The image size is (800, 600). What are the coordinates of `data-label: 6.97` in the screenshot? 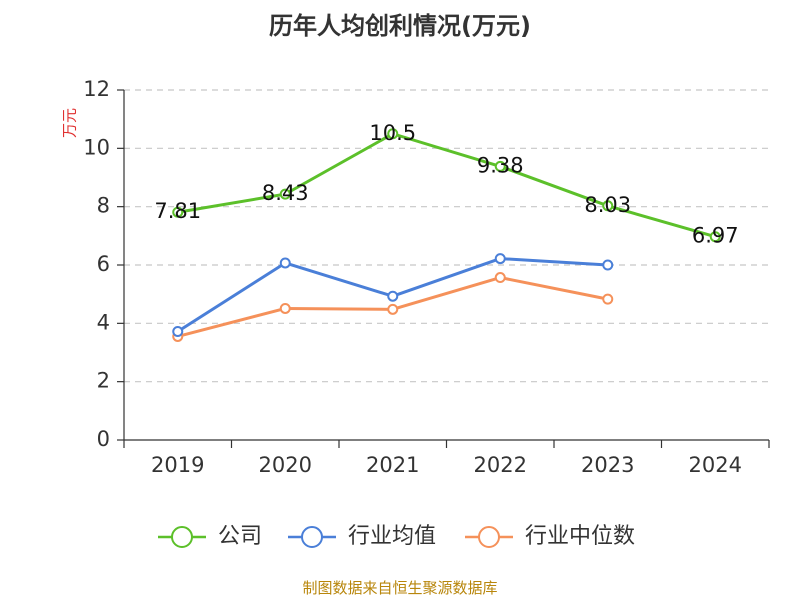 It's located at (715, 236).